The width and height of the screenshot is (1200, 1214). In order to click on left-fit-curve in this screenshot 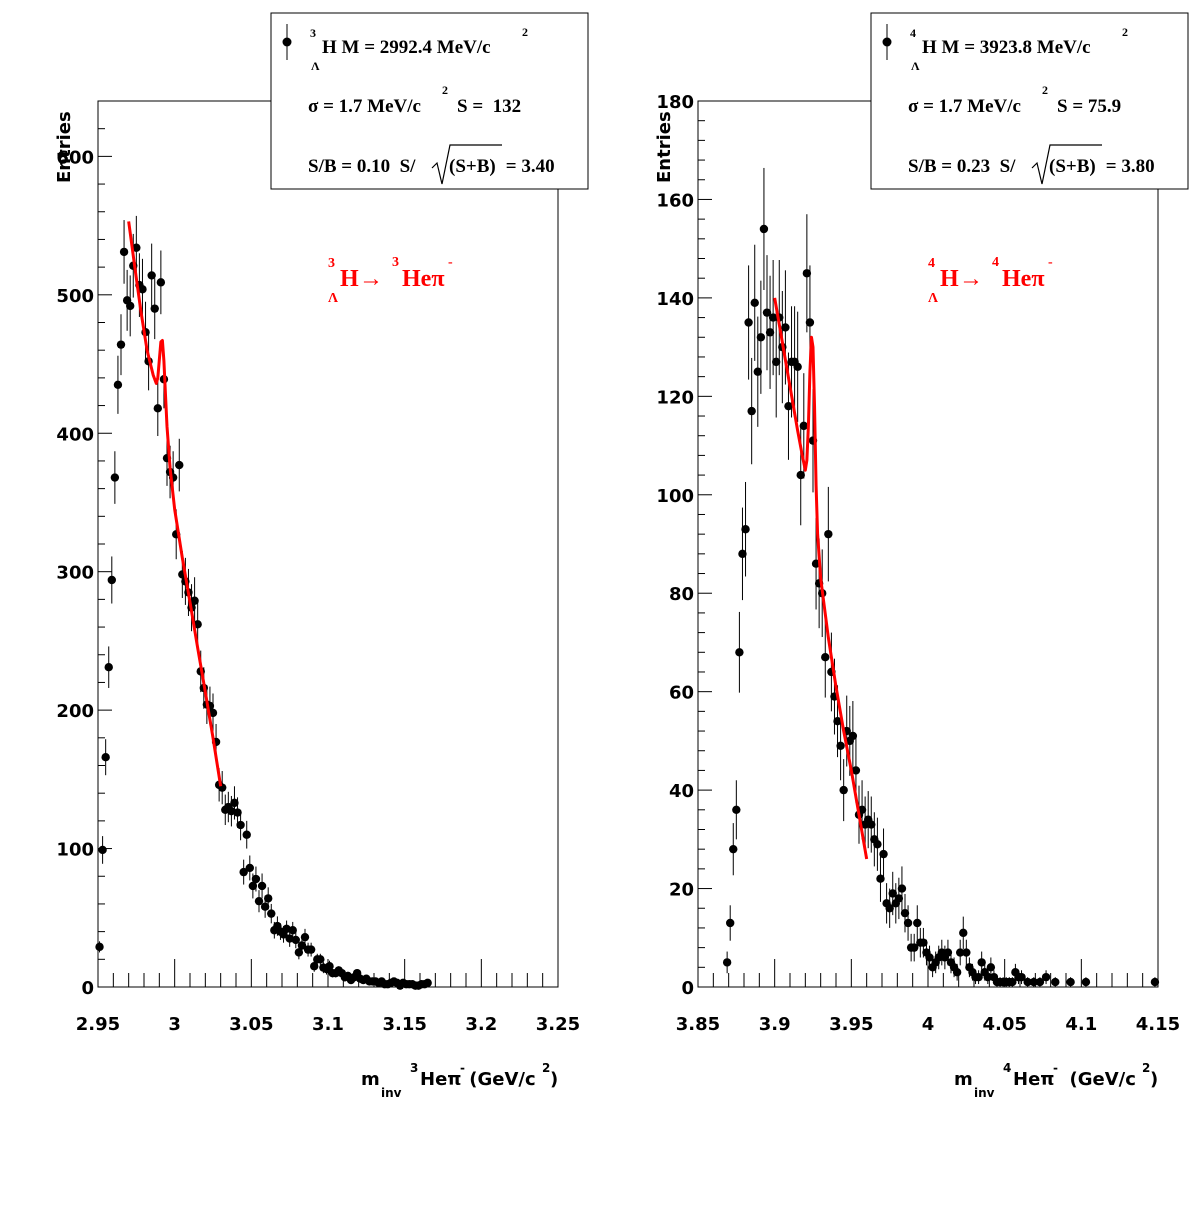, I will do `click(175, 504)`.